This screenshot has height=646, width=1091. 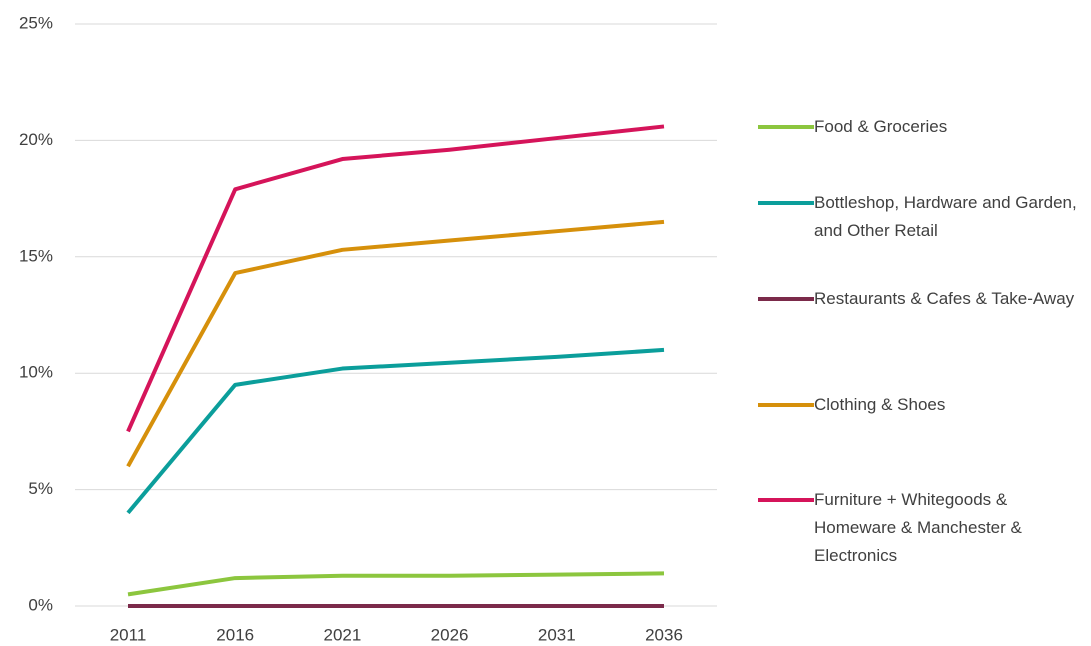 What do you see at coordinates (342, 634) in the screenshot?
I see `x-tick-label: 2021` at bounding box center [342, 634].